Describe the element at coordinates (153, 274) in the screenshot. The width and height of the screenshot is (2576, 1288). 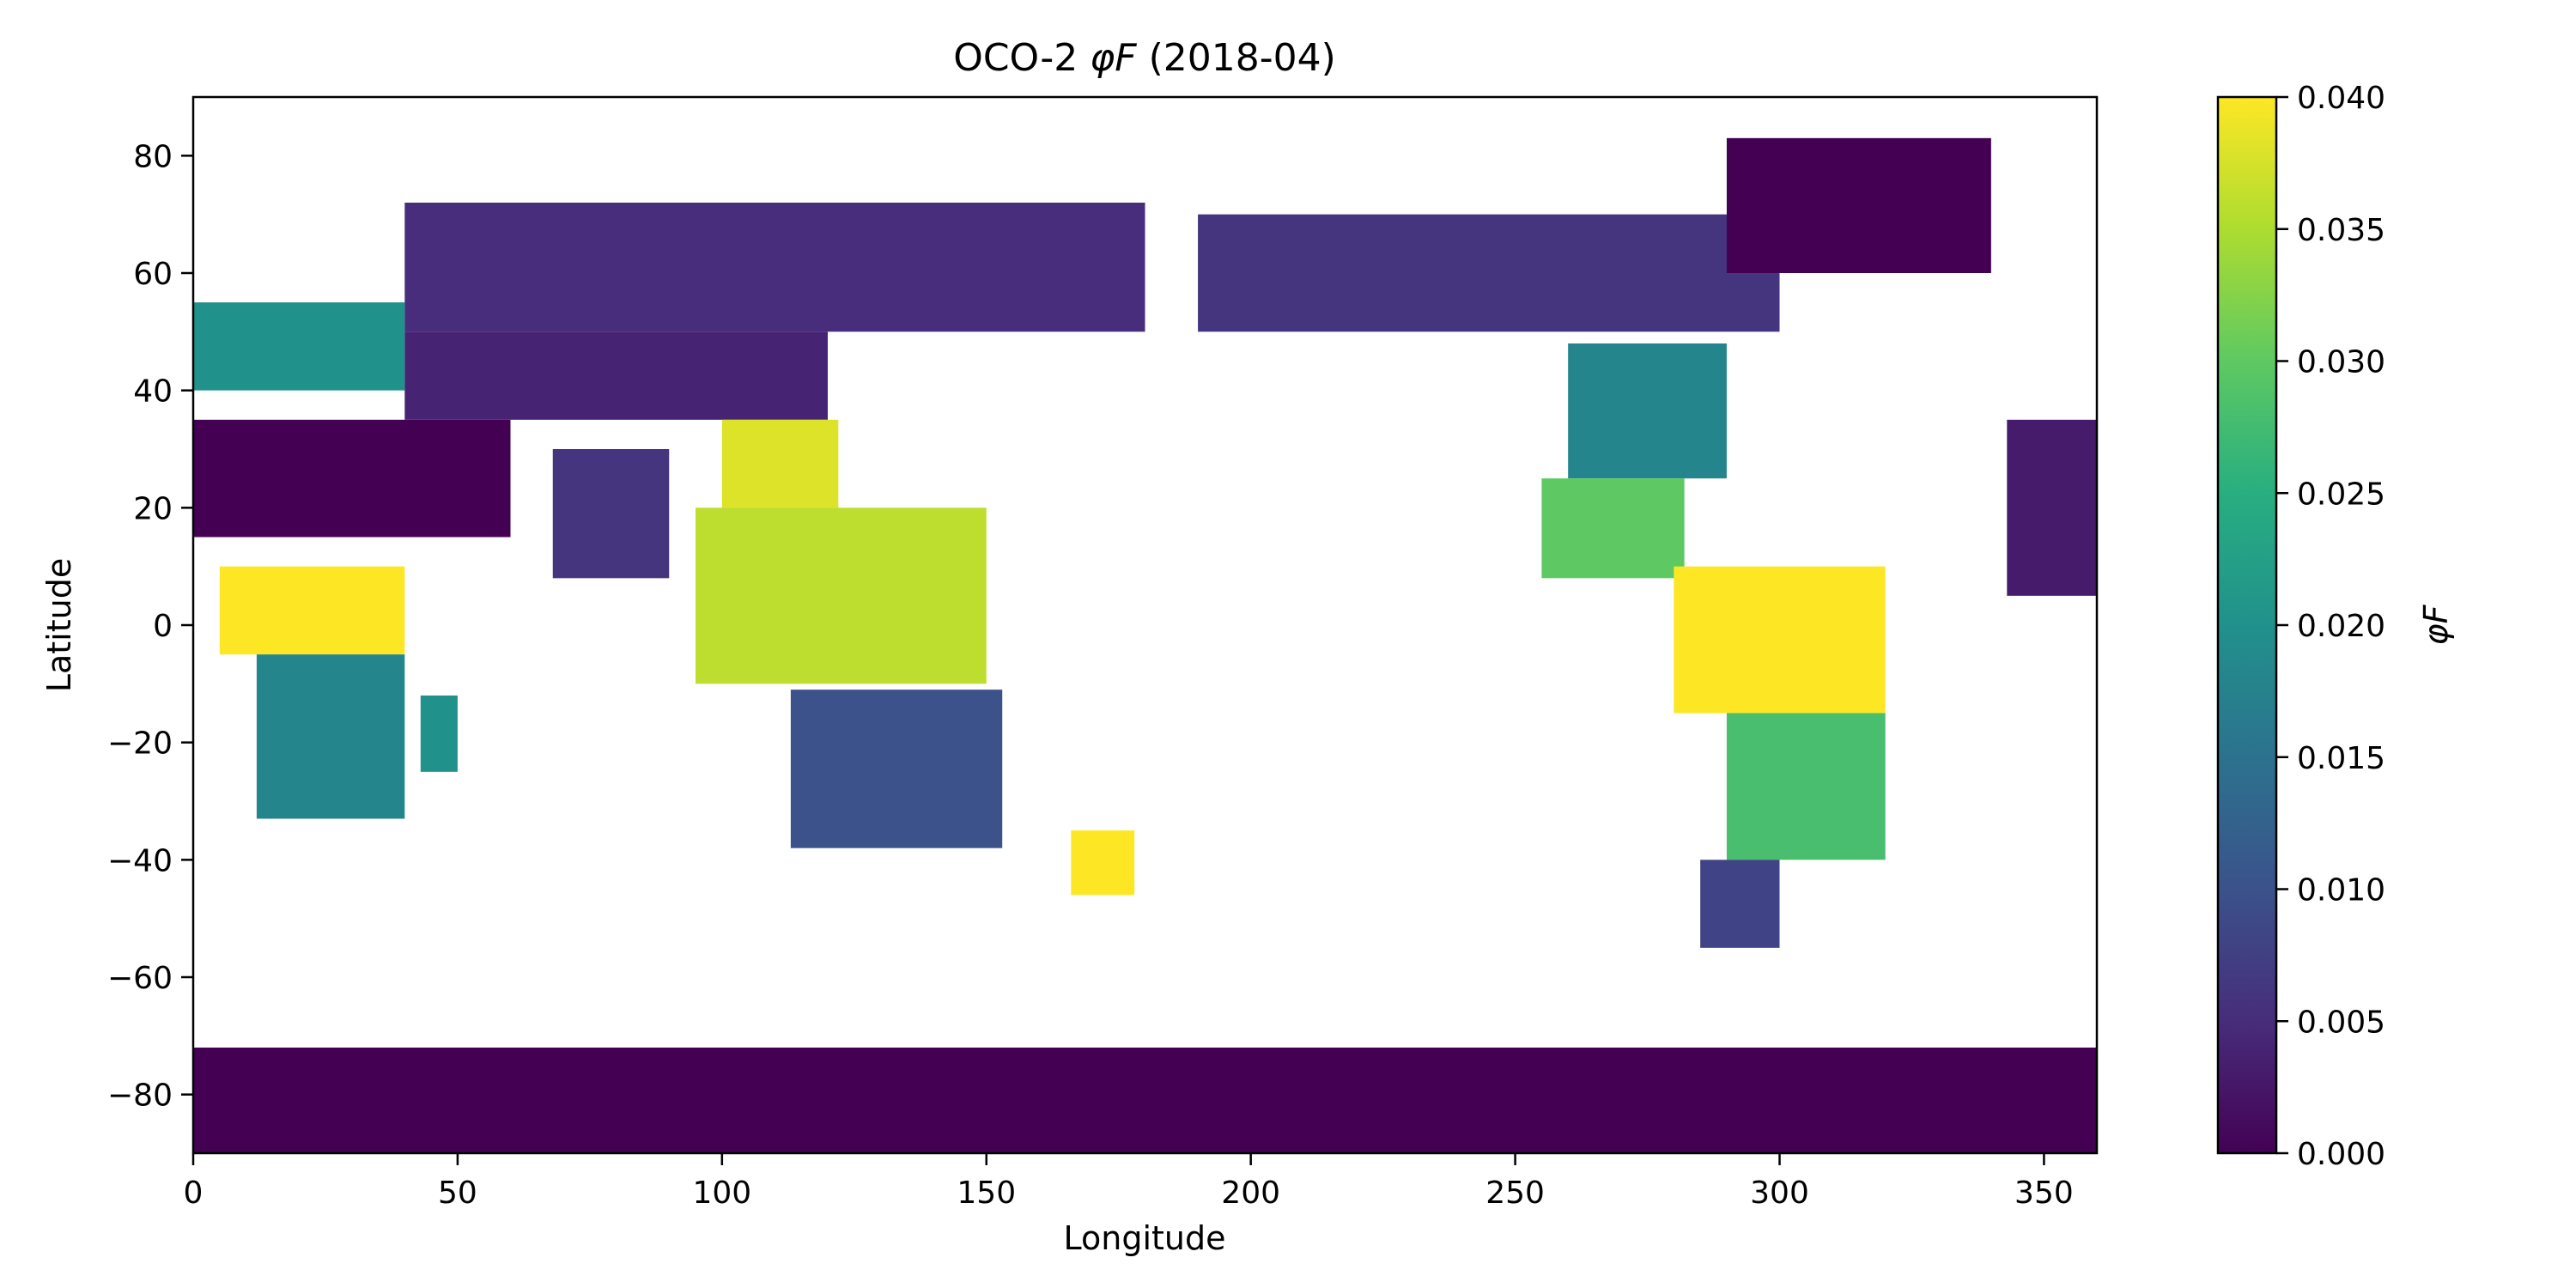
I see `y-tick-label: 60` at that location.